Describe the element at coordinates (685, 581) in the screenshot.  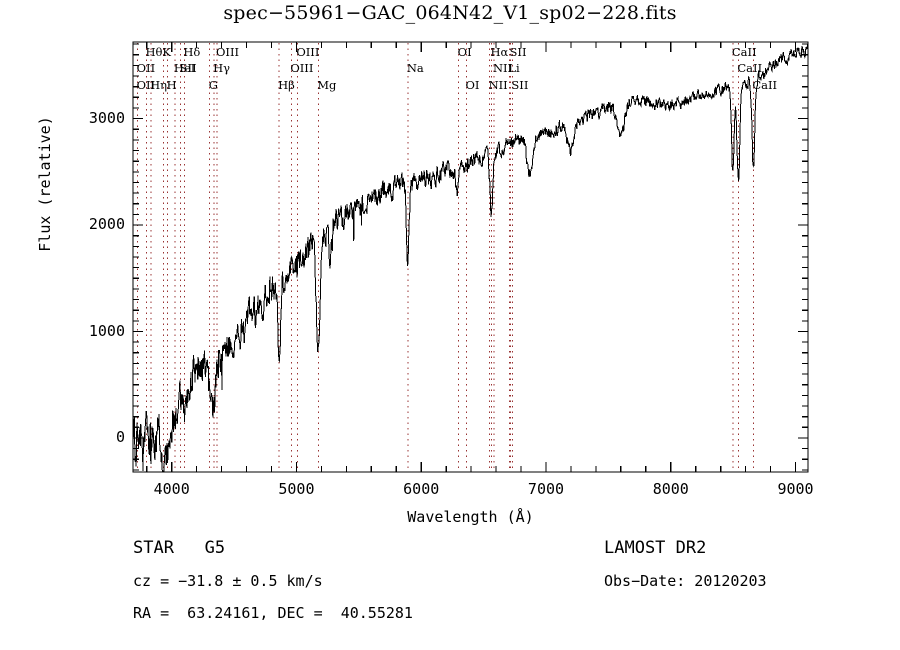
I see `footer-obs-date: Obs−Date: 20120203` at that location.